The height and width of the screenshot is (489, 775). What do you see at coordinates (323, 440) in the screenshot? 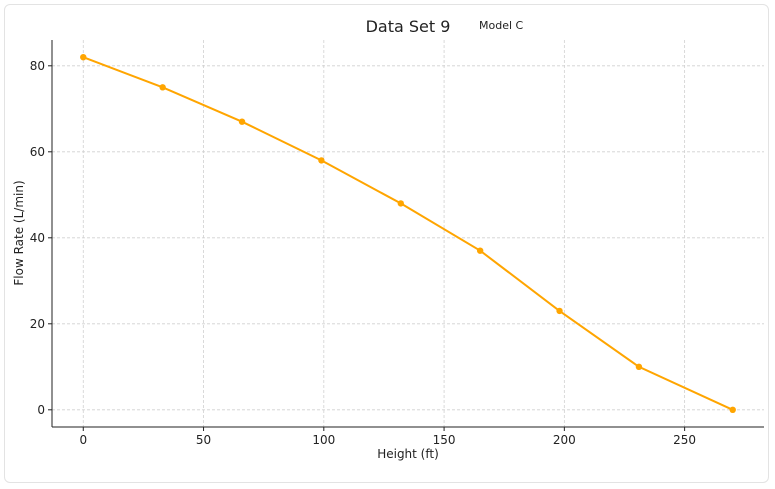
I see `x-tick-label: 100` at bounding box center [323, 440].